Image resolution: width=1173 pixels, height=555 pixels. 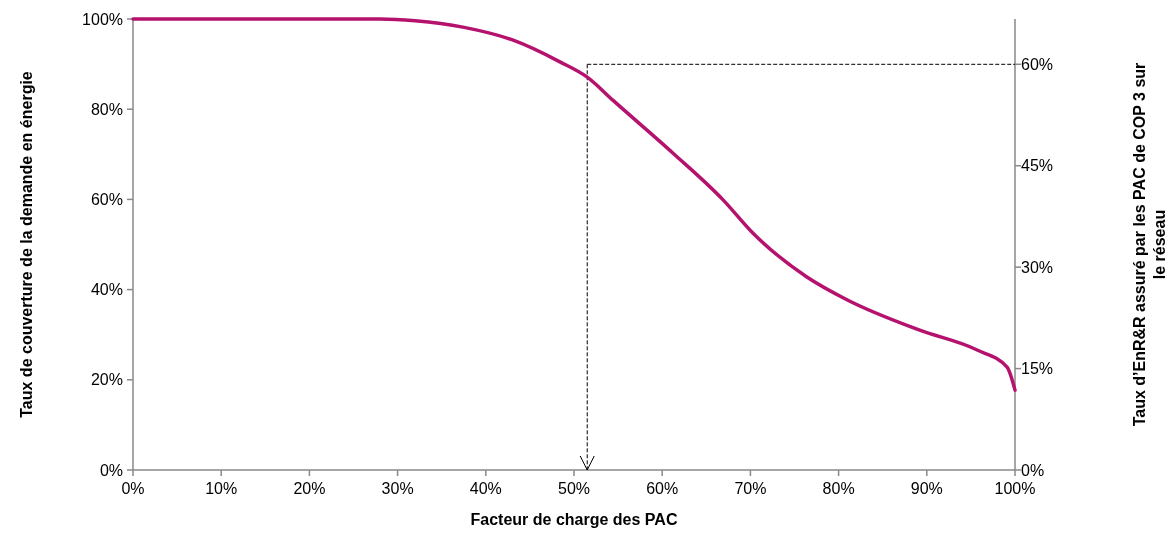 What do you see at coordinates (1037, 64) in the screenshot?
I see `y2-tick-label: 60%` at bounding box center [1037, 64].